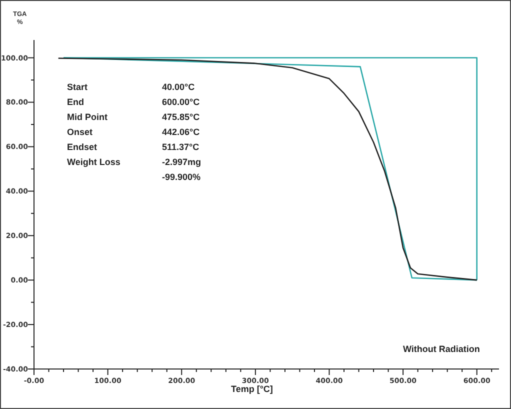 Image resolution: width=511 pixels, height=409 pixels. What do you see at coordinates (441, 349) in the screenshot?
I see `annotation: Without Radiation` at bounding box center [441, 349].